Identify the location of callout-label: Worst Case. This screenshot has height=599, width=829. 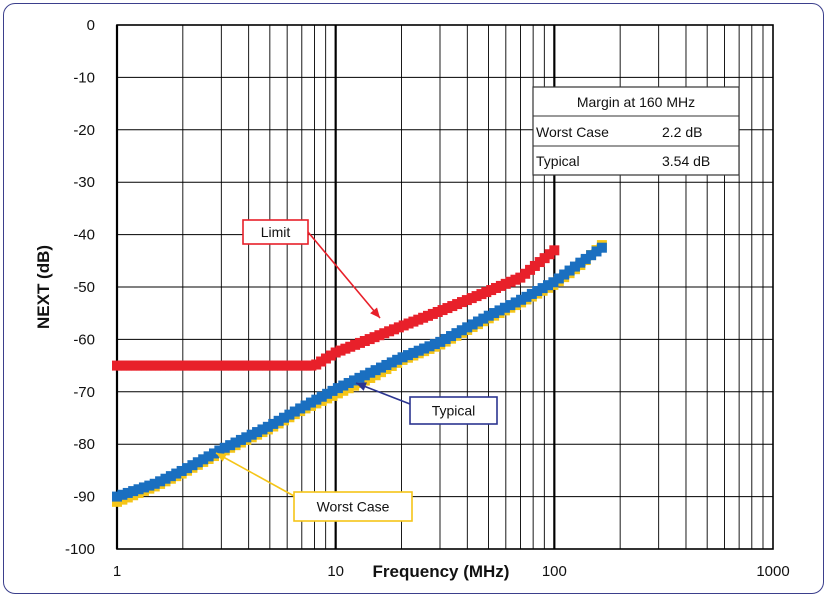
(353, 507).